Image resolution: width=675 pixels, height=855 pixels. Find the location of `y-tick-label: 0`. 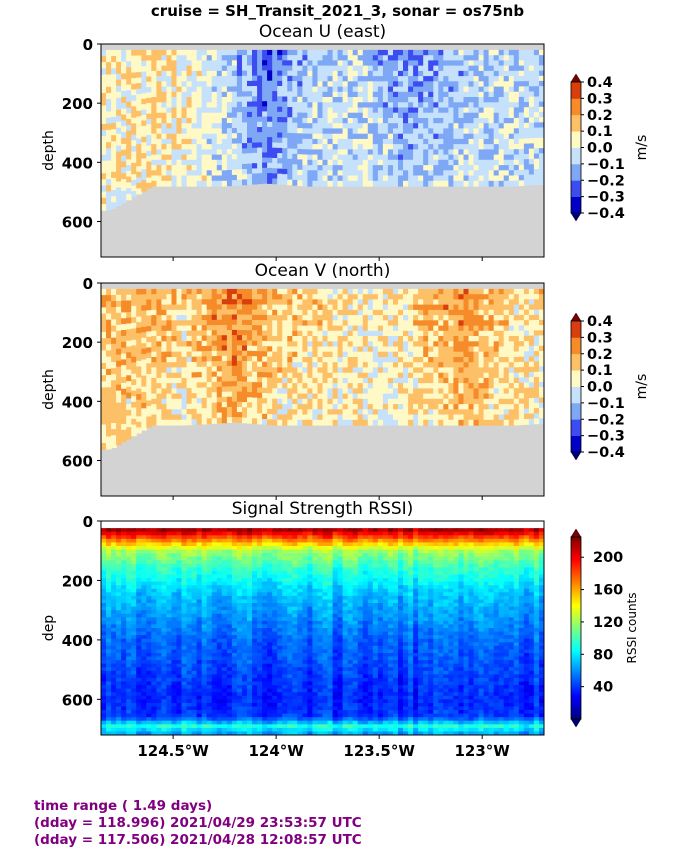

y-tick-label: 0 is located at coordinates (88, 45).